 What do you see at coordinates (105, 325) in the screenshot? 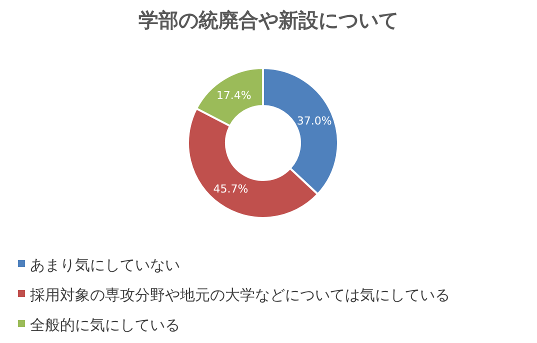
I see `legend-label: 全般的に気にしている` at bounding box center [105, 325].